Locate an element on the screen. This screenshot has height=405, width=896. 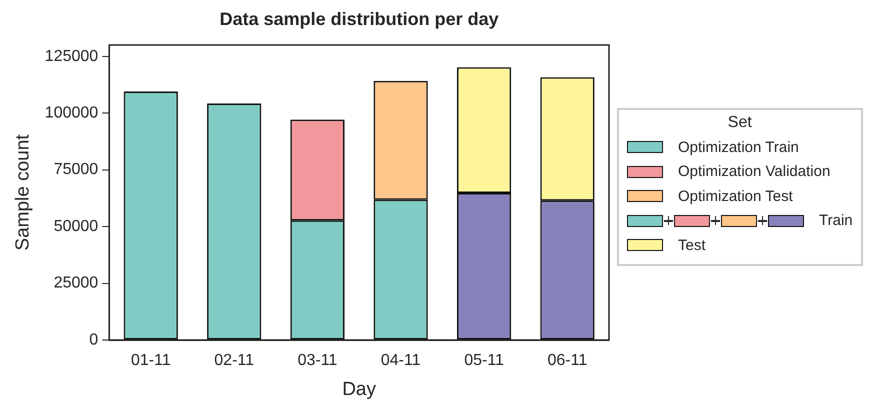
y-axis-title: Sample count is located at coordinates (23, 192).